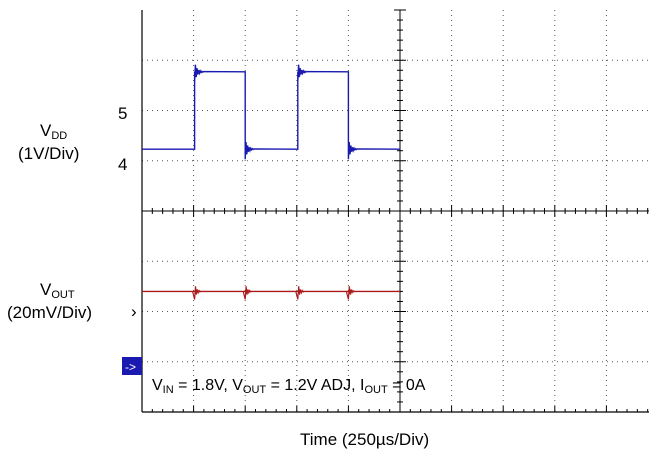  I want to click on vout-label-main: V, so click(46, 289).